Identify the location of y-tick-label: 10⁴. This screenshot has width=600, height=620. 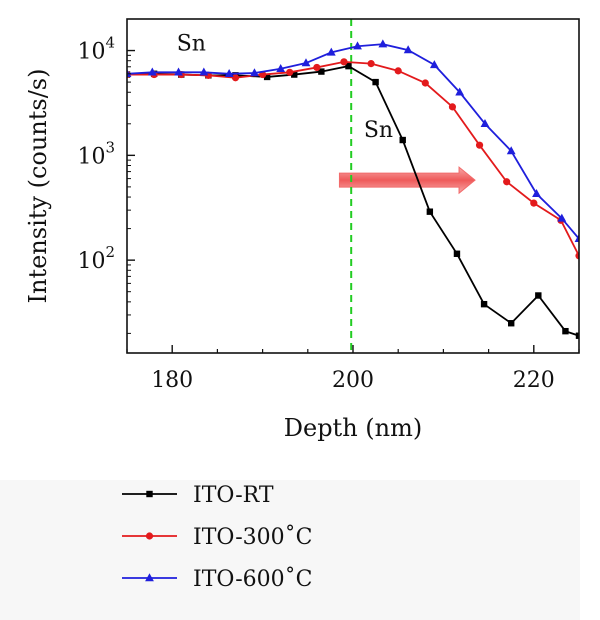
(96, 49).